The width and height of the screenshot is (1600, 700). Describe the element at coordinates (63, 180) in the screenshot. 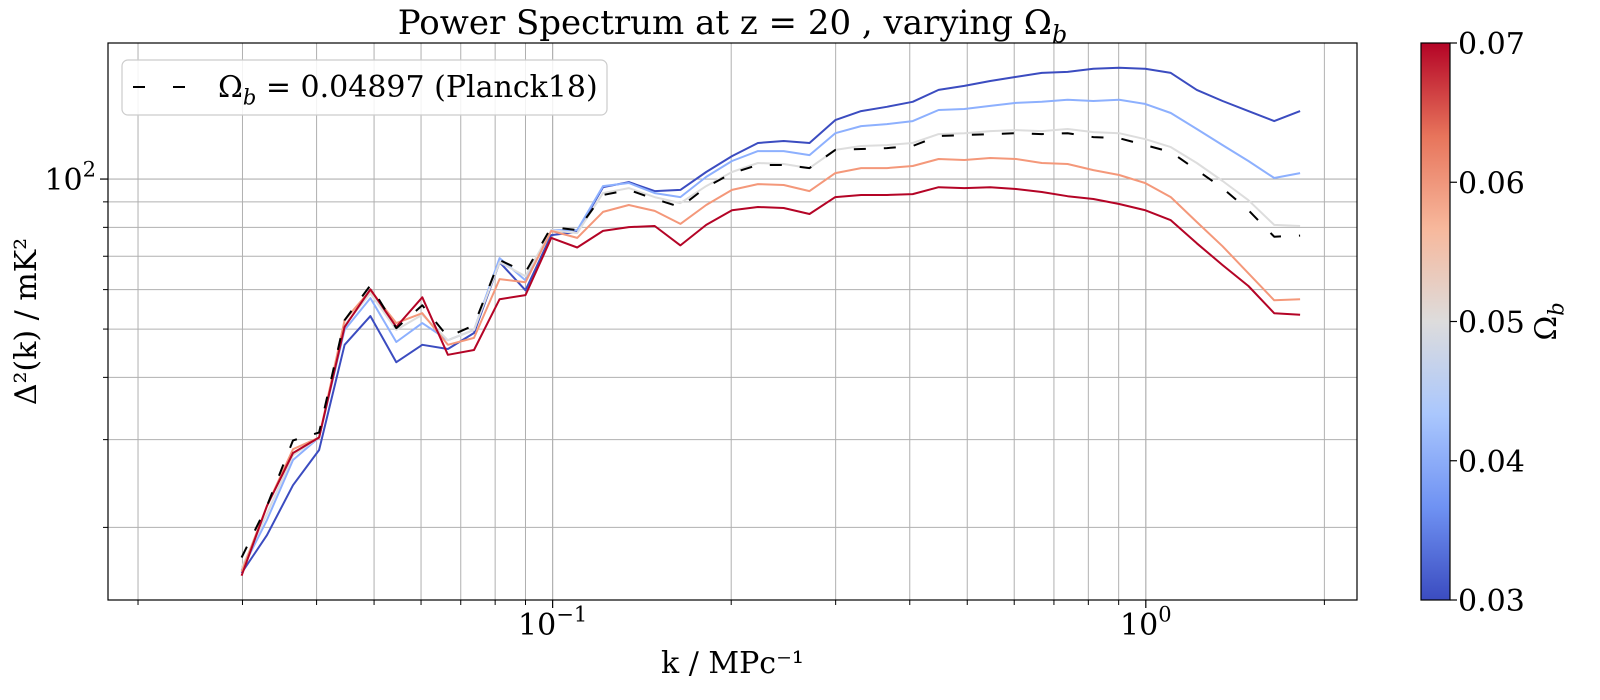

I see `y-tick-label-part: 10` at that location.